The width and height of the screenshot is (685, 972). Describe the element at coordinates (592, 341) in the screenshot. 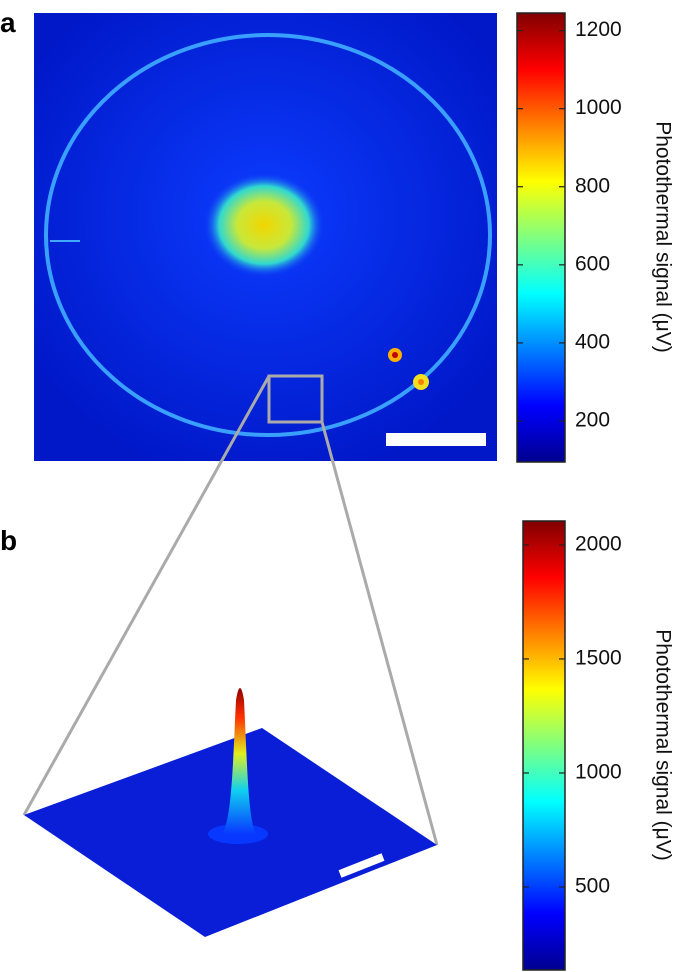

I see `colorbar-tick-label: 400` at that location.